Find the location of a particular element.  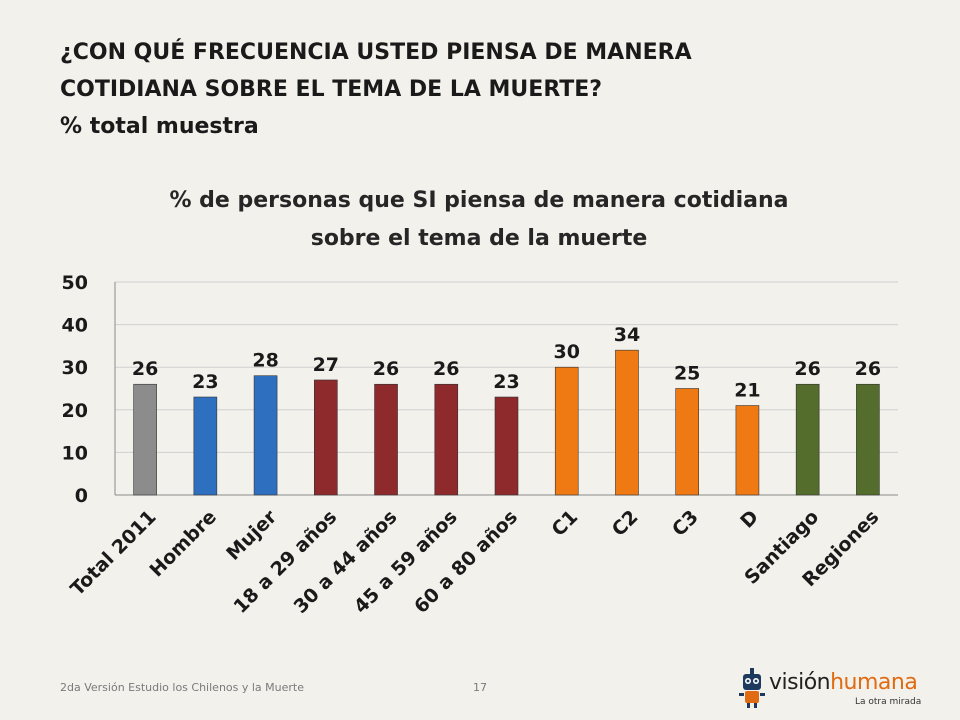

y-tick-label: 10 is located at coordinates (75, 453).